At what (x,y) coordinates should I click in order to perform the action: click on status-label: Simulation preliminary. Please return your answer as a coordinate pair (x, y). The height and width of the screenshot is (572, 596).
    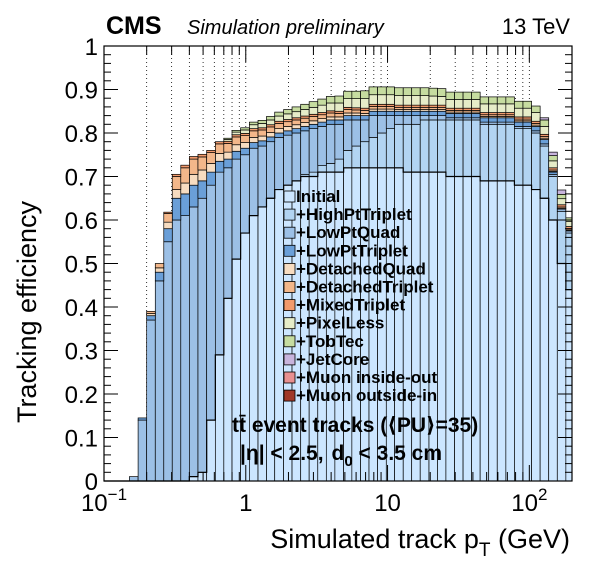
    Looking at the image, I should click on (286, 28).